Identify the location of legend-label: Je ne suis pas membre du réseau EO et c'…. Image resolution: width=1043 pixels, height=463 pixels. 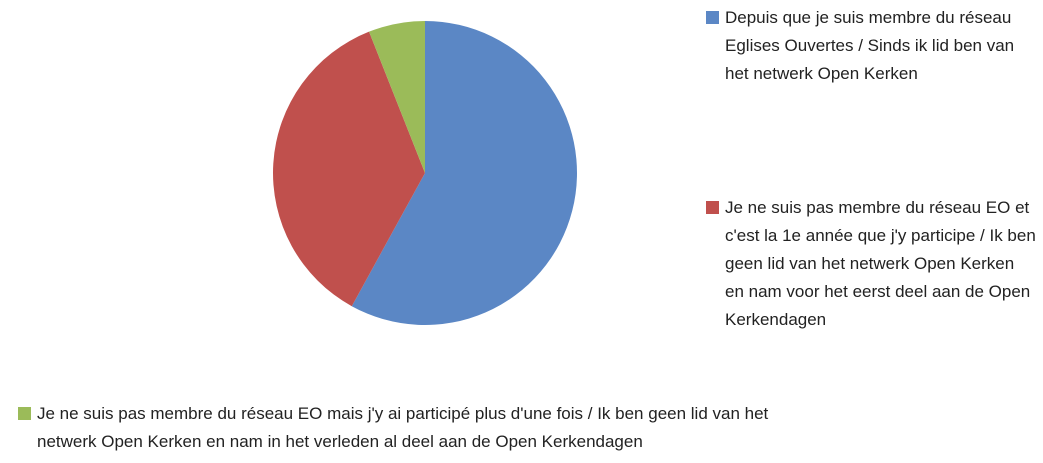
(880, 263).